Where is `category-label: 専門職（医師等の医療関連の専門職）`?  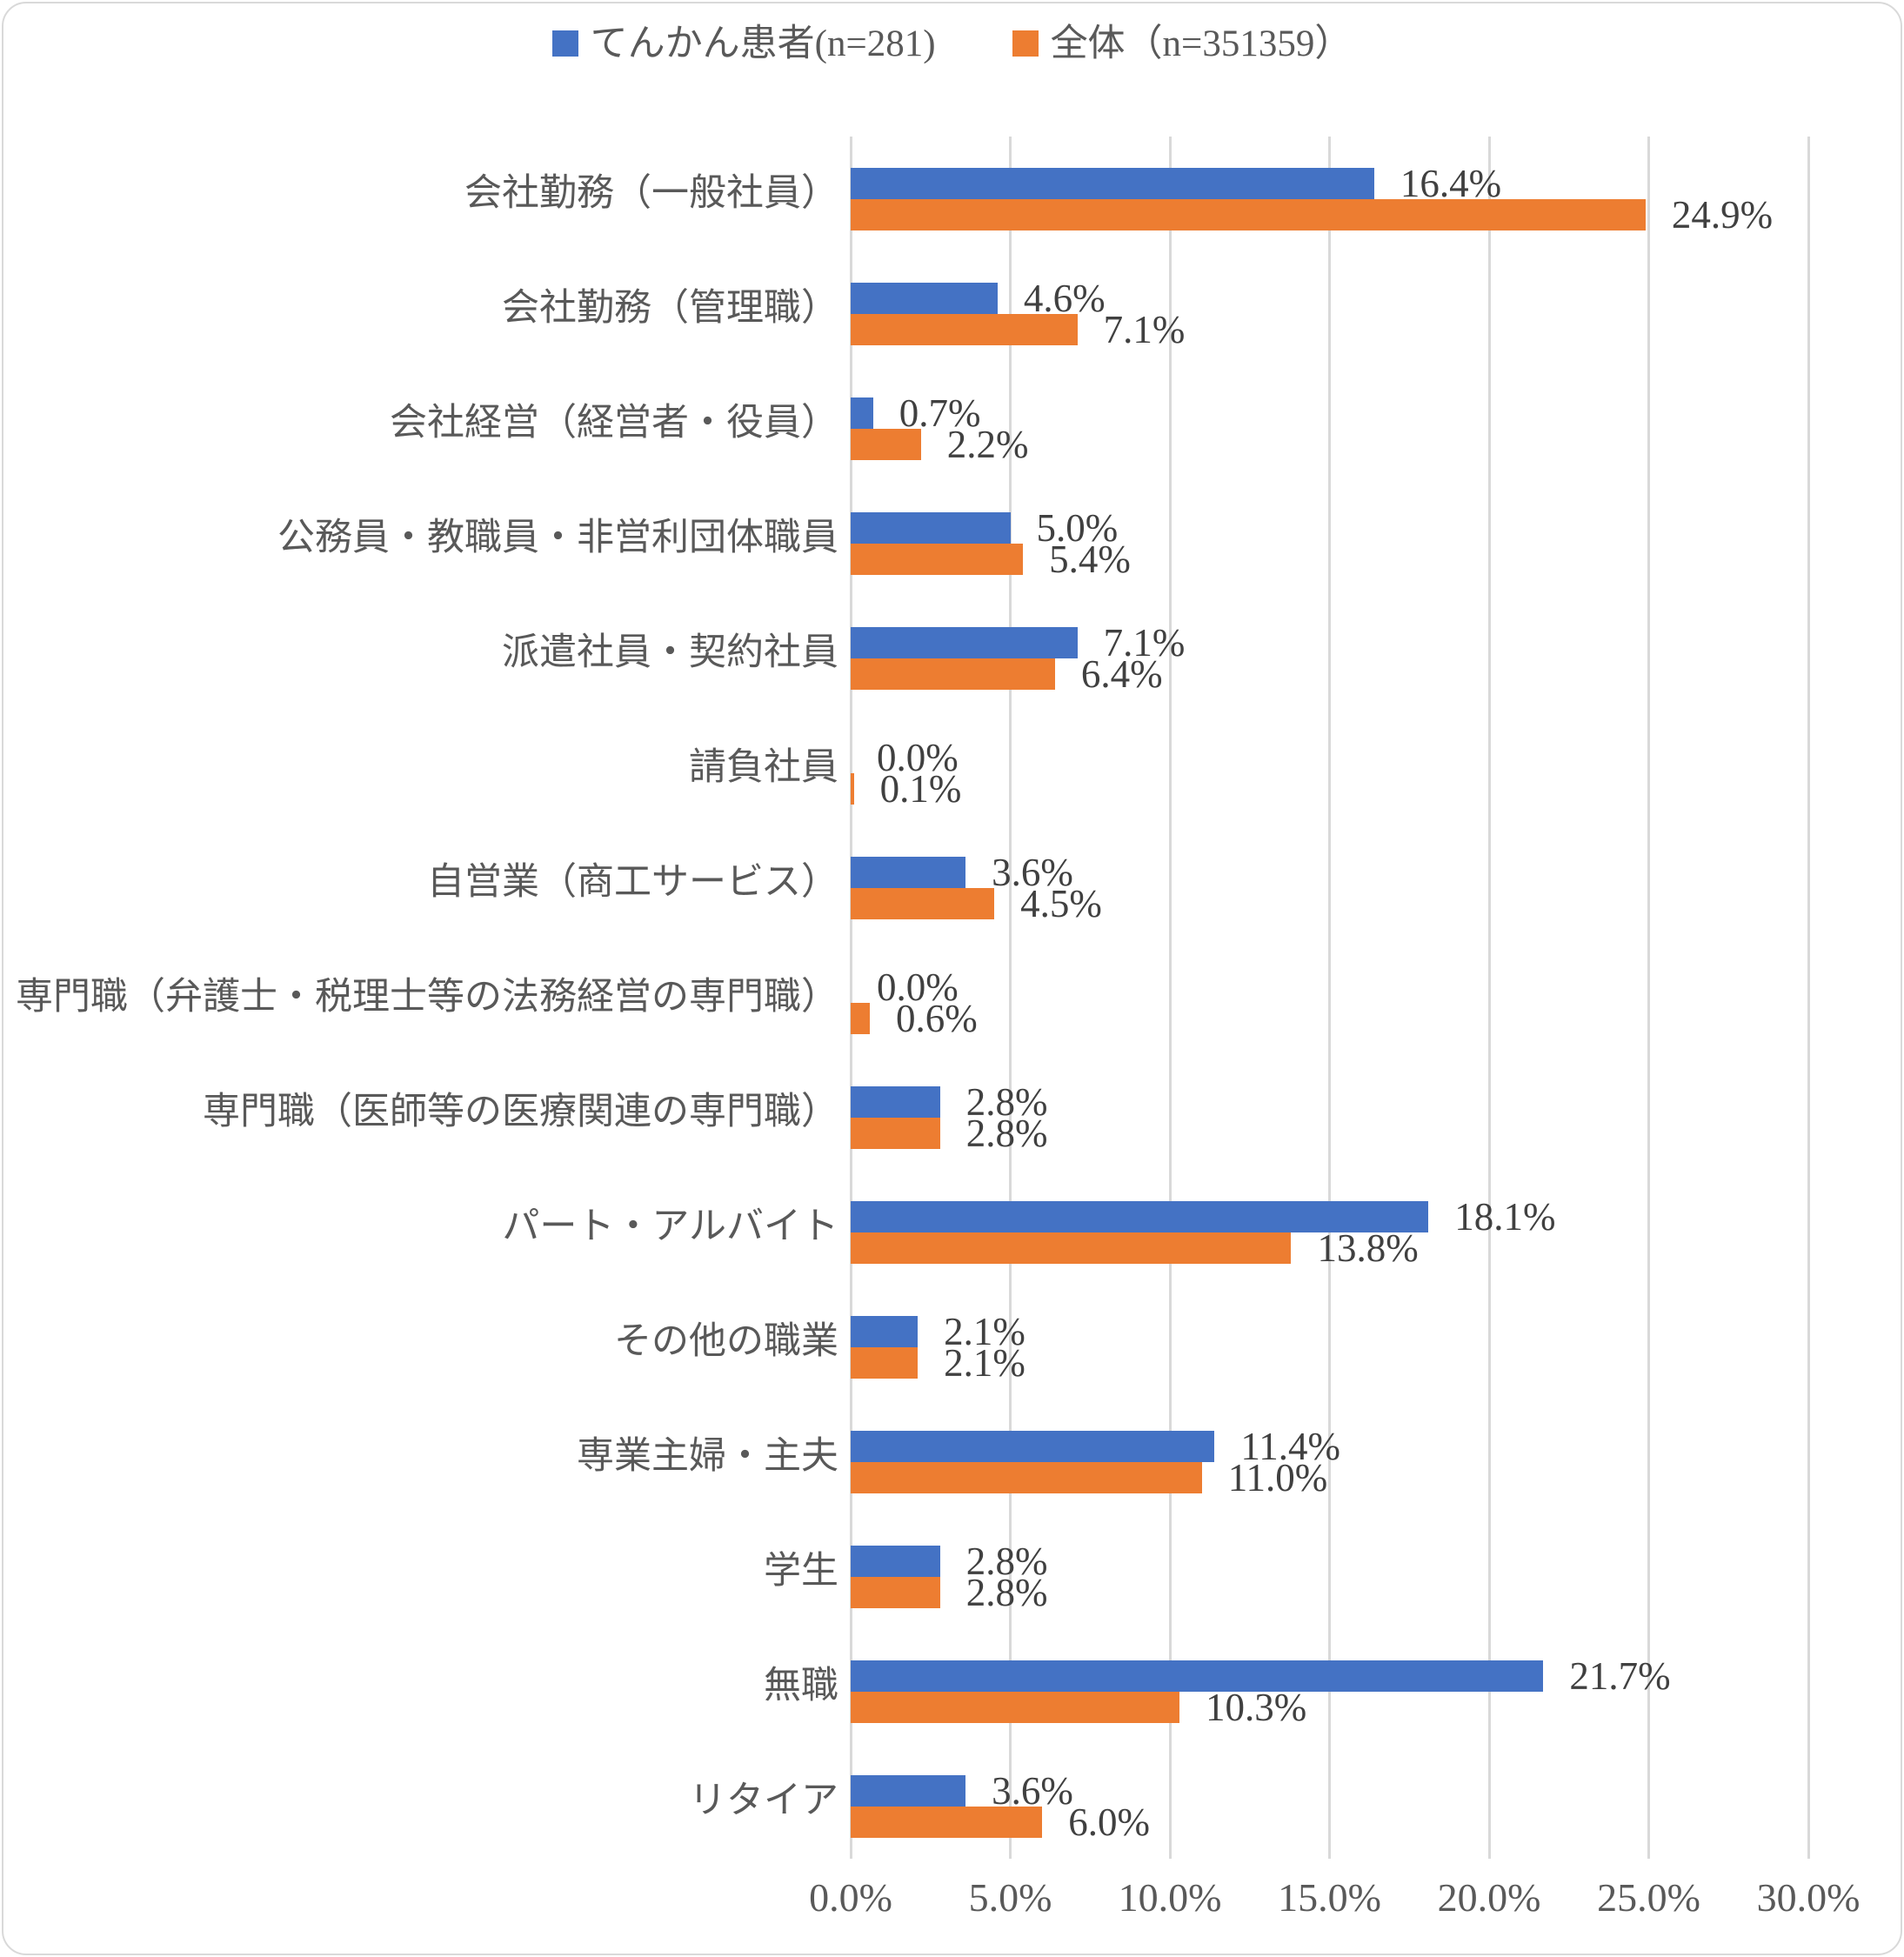 category-label: 専門職（医師等の医療関連の専門職） is located at coordinates (520, 1112).